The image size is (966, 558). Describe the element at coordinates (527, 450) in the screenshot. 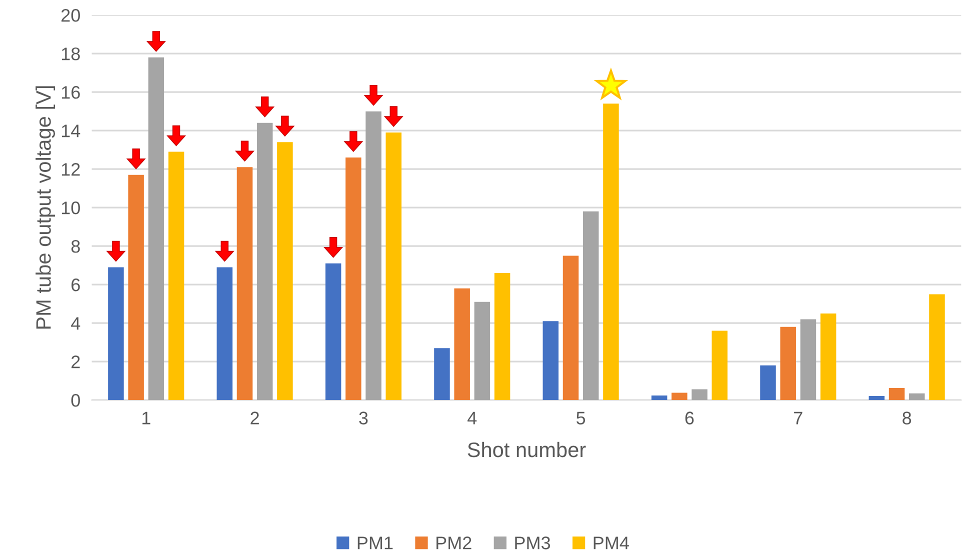

I see `x-axis-title: Shot number` at that location.